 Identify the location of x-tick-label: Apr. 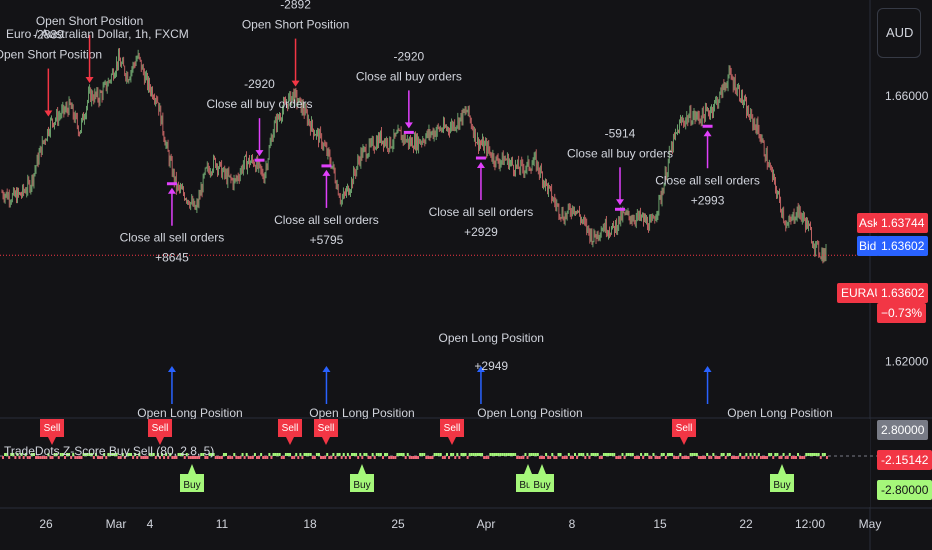
(486, 524).